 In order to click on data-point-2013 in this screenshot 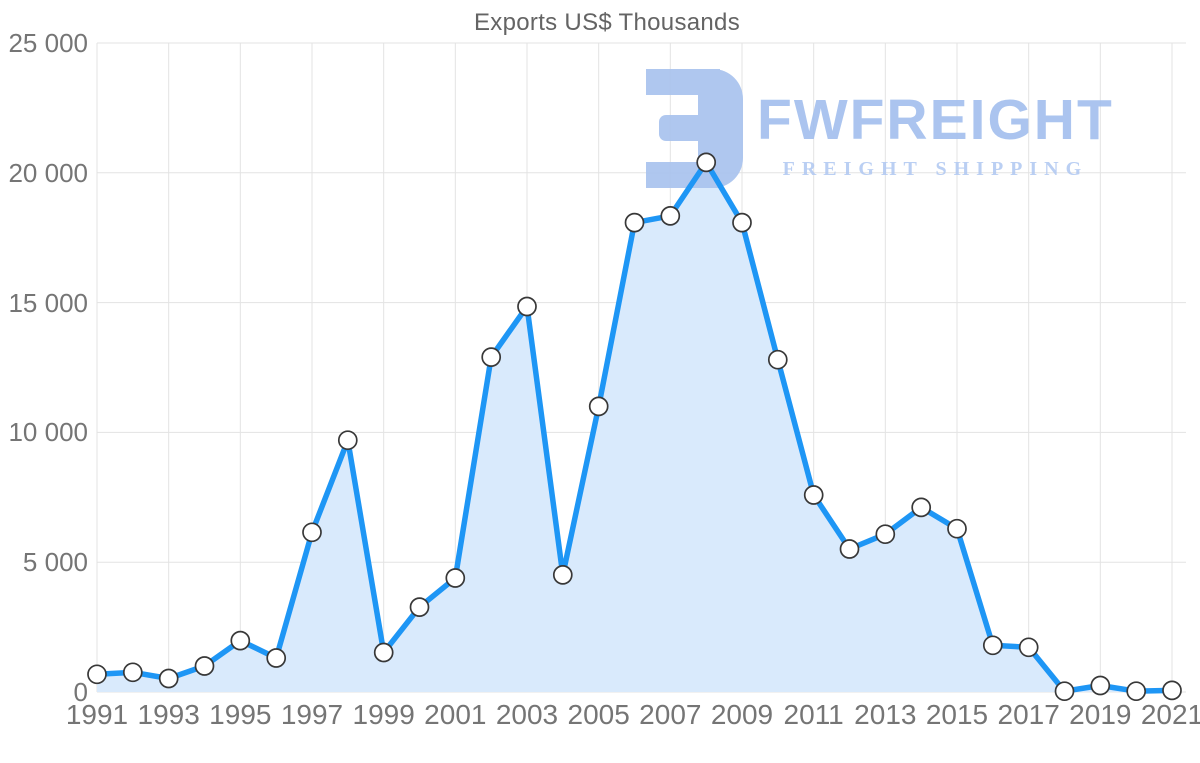, I will do `click(885, 534)`.